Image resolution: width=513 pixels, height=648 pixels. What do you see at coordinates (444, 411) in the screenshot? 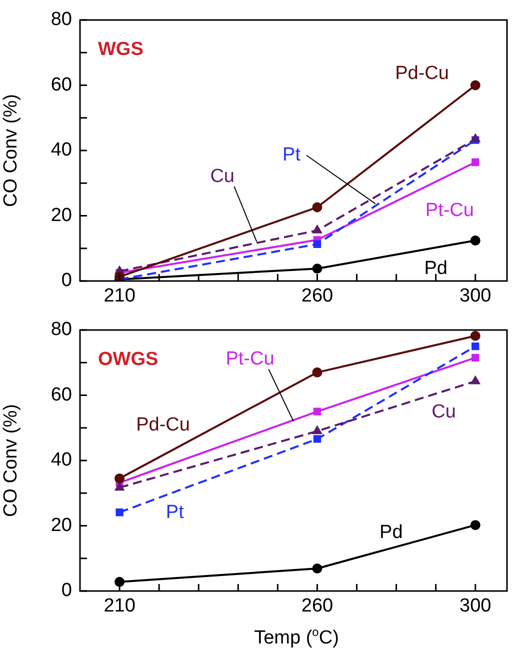
I see `series-label: Cu` at bounding box center [444, 411].